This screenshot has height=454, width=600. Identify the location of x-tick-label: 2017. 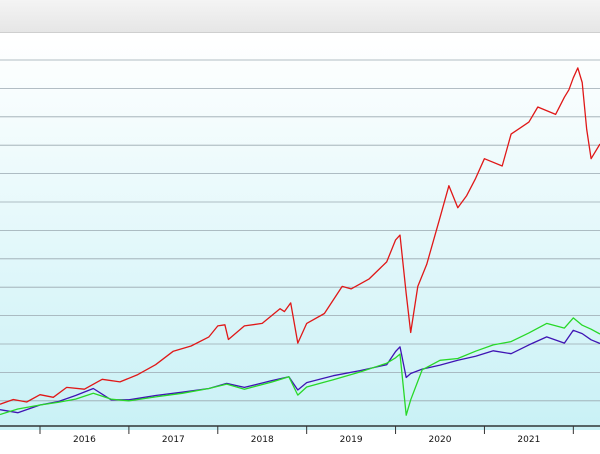
(173, 440).